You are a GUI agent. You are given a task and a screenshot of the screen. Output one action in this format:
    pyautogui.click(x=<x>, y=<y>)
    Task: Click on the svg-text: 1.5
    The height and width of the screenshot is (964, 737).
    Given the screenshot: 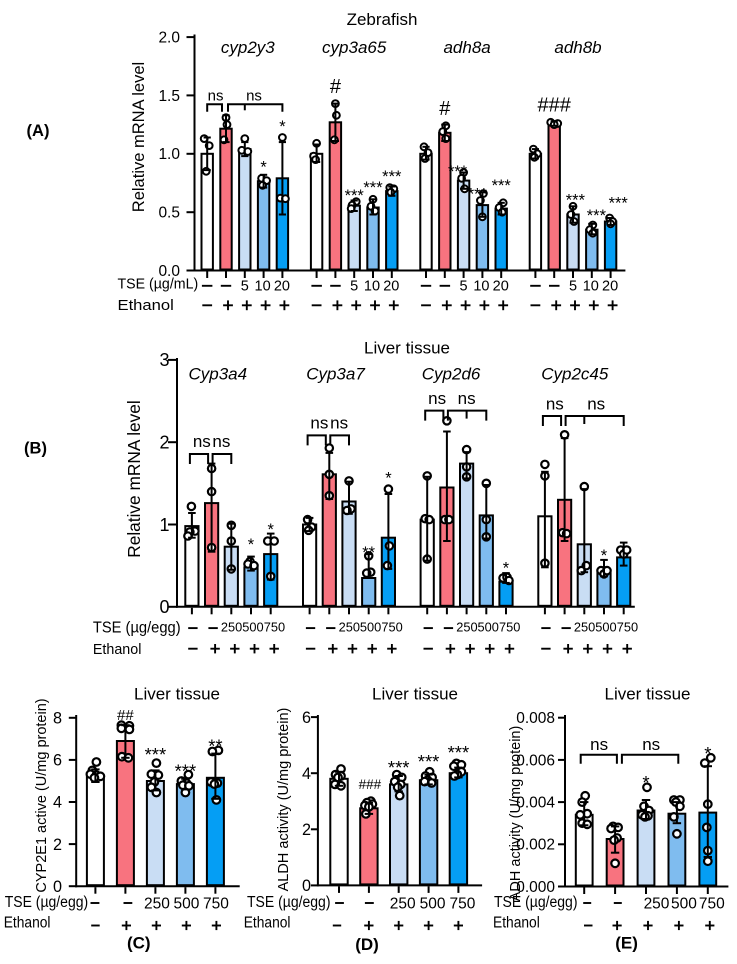 What is the action you would take?
    pyautogui.click(x=169, y=96)
    